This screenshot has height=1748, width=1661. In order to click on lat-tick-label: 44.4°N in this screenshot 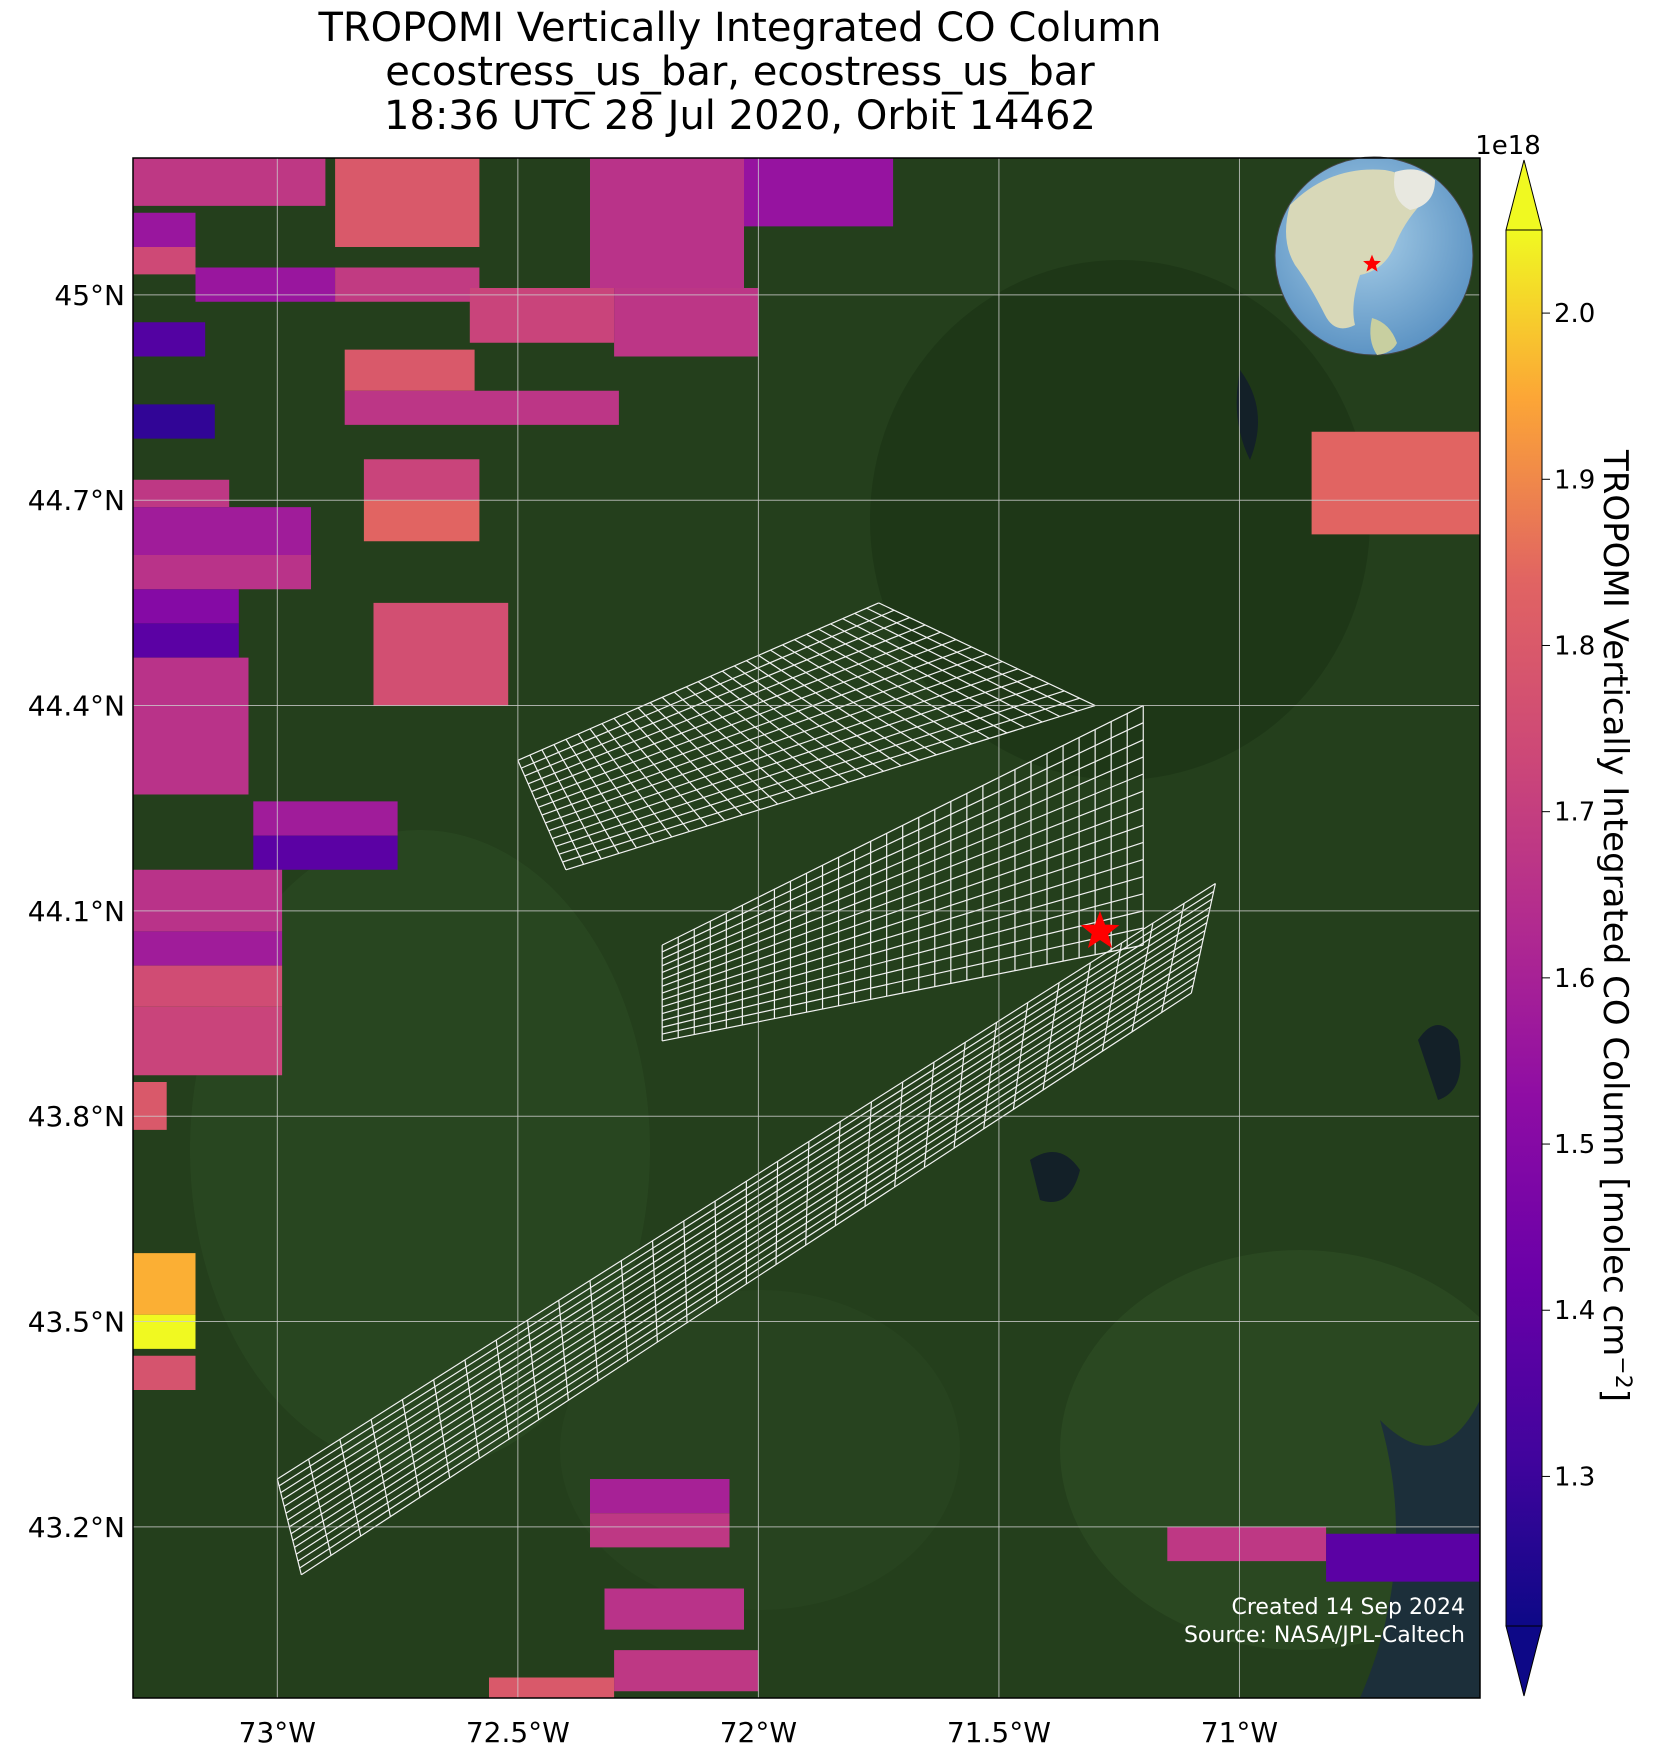, I will do `click(76, 706)`.